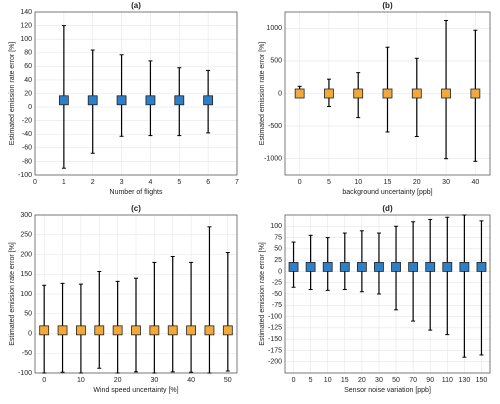  Describe the element at coordinates (28, 314) in the screenshot. I see `y-tick-label: 50` at that location.